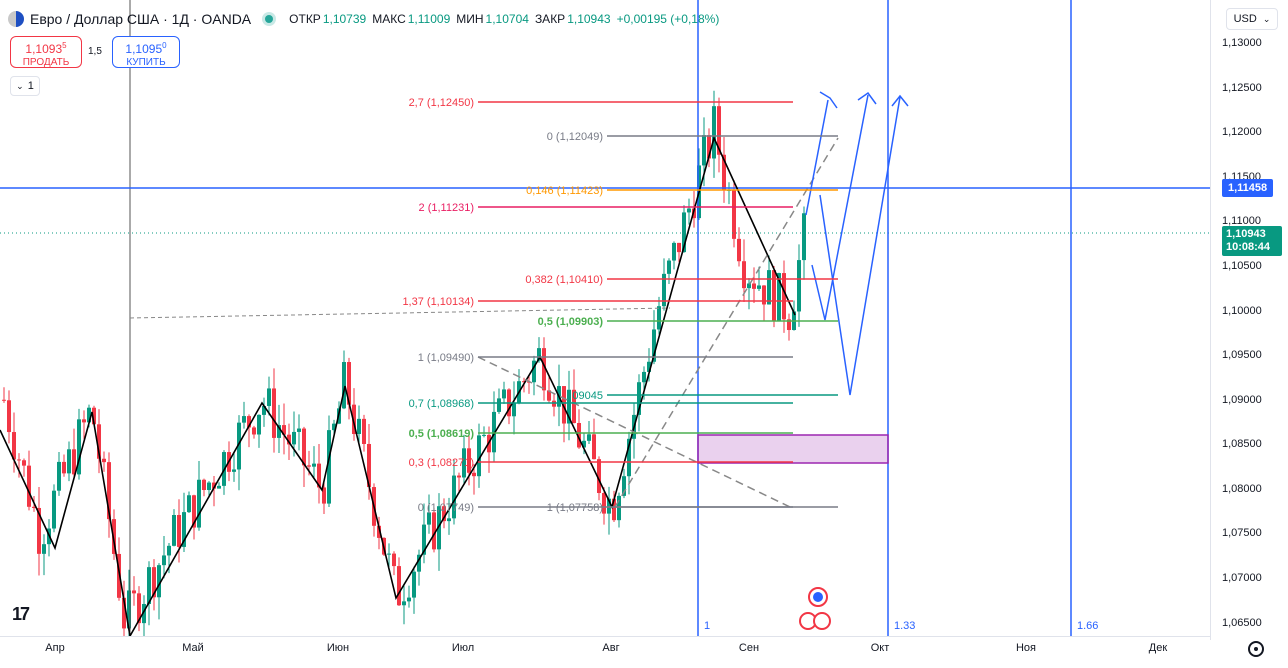  What do you see at coordinates (1242, 578) in the screenshot?
I see `price-tick: 1,07000` at bounding box center [1242, 578].